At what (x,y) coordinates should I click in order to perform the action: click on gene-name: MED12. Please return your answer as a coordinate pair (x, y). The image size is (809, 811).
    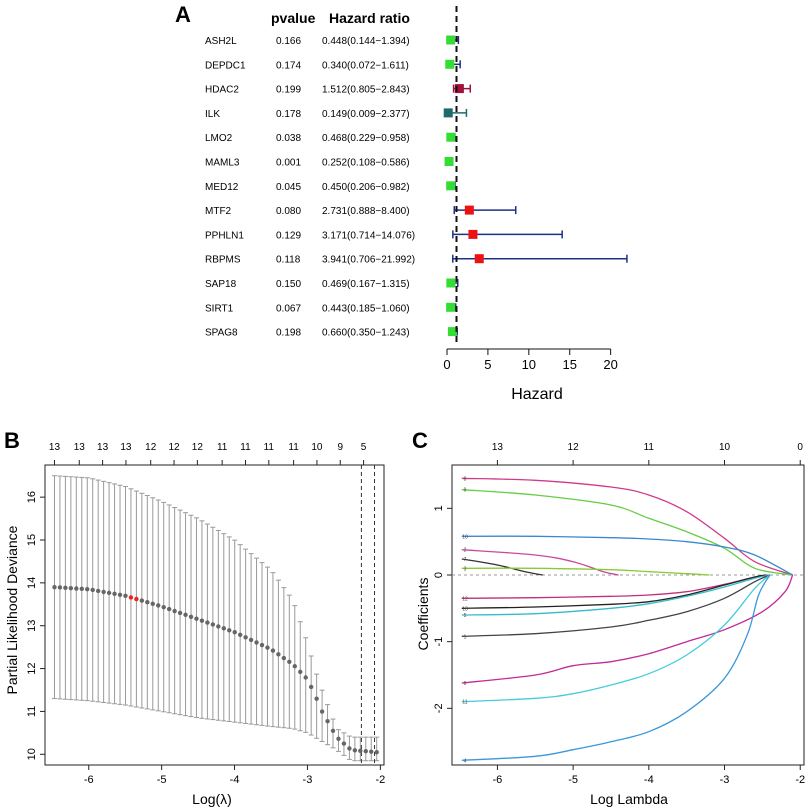
    Looking at the image, I should click on (222, 187).